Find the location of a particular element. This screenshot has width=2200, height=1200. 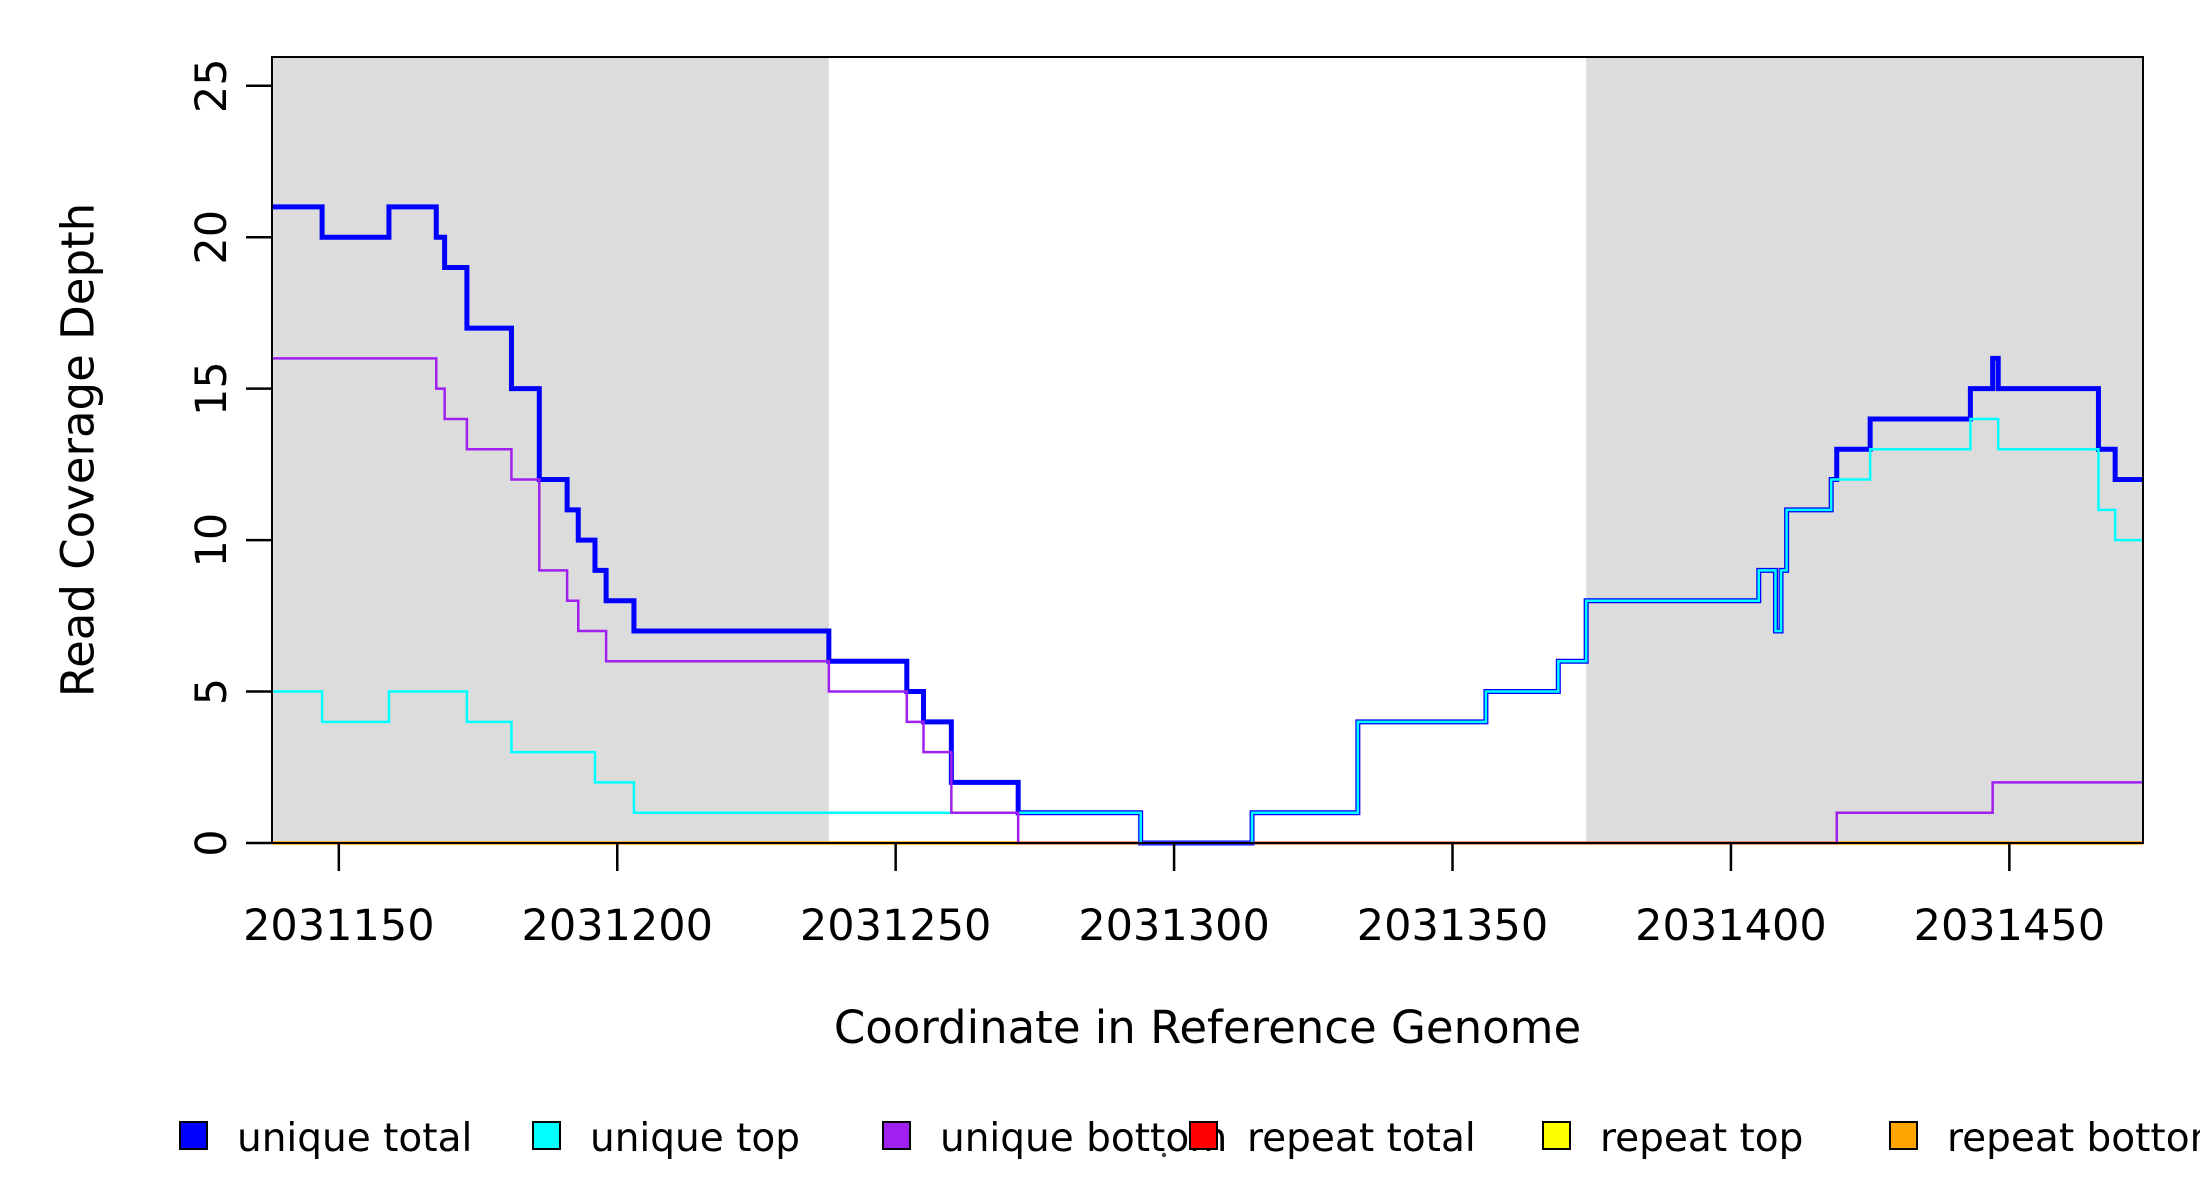

legend-swatch-unique-total is located at coordinates (193, 1135).